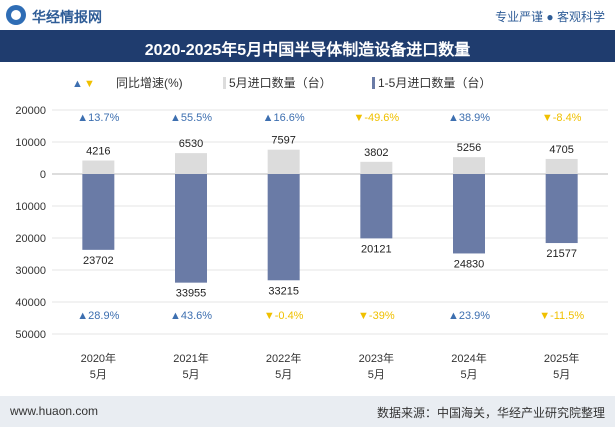 This screenshot has height=427, width=615. I want to click on yoy-label-may: ▼-8.4%, so click(562, 118).